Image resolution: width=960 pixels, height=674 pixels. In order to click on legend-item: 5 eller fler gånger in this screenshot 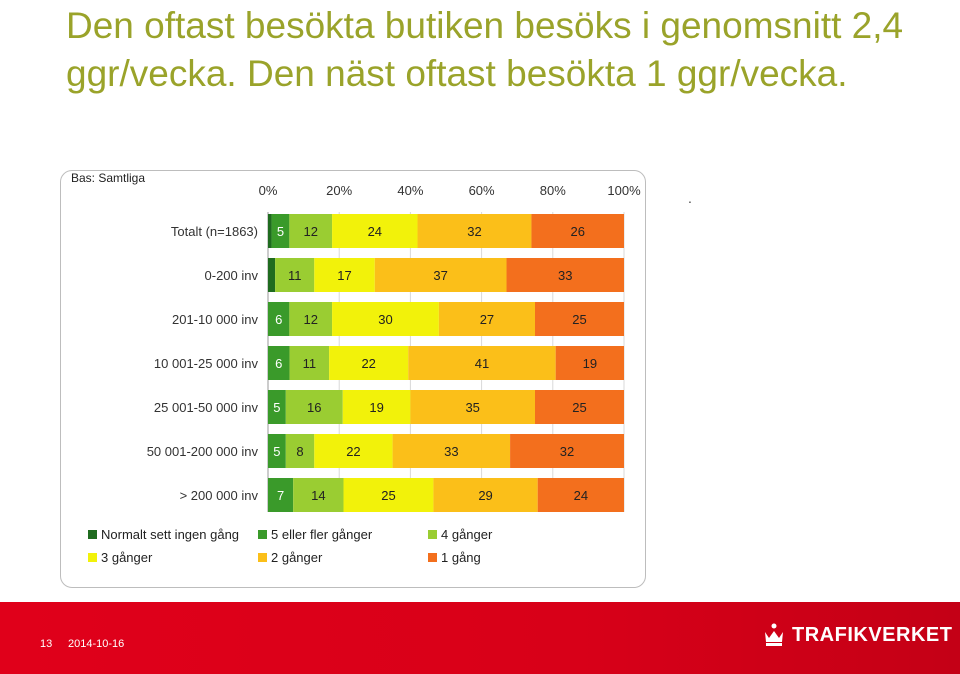, I will do `click(315, 534)`.